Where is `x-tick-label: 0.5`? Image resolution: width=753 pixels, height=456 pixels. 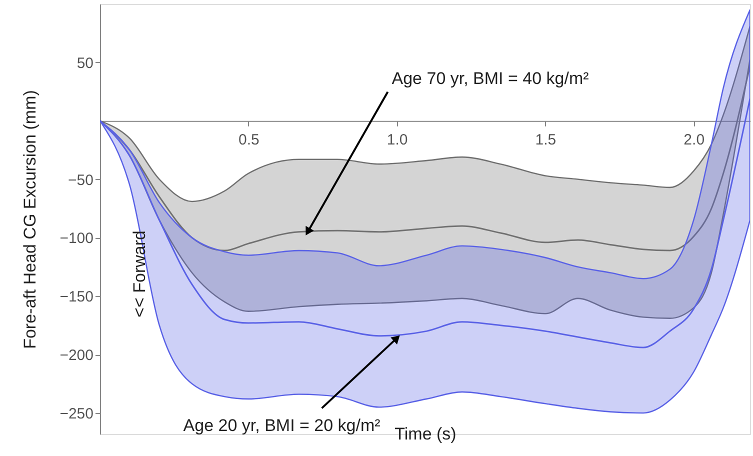 x-tick-label: 0.5 is located at coordinates (249, 139).